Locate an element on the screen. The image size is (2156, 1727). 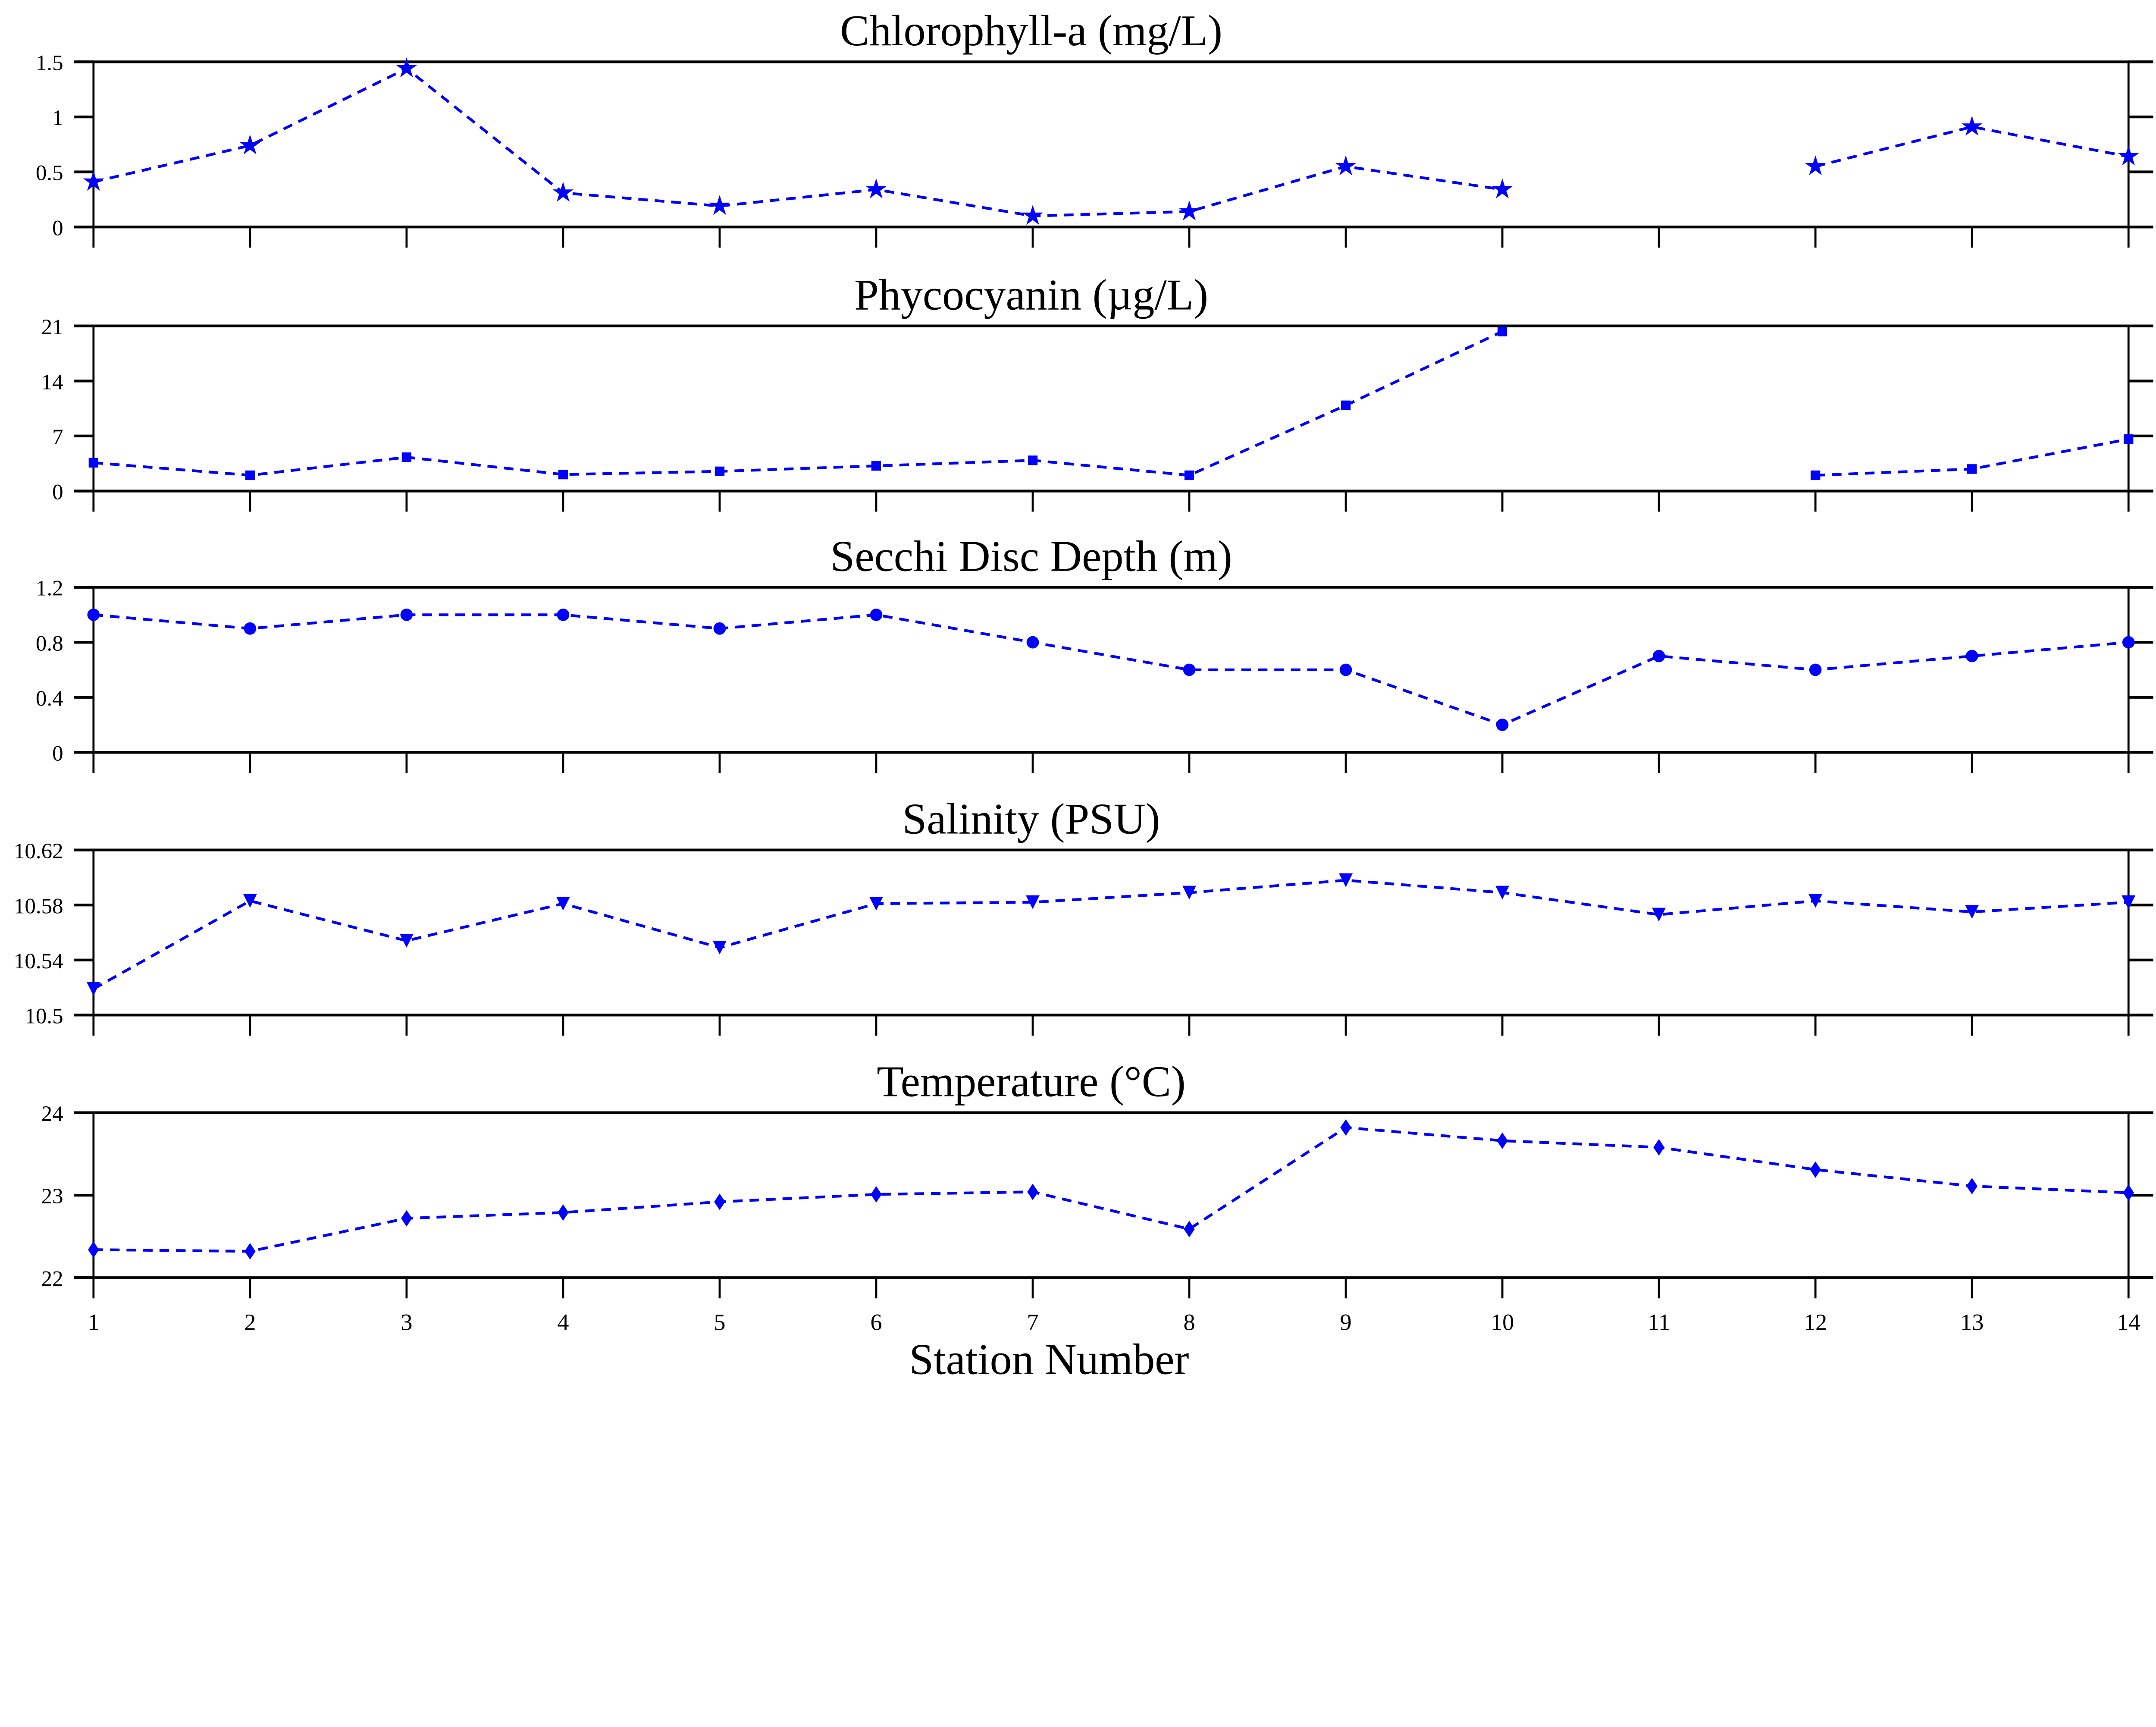
y-tick-label: 1.2 is located at coordinates (49, 589).